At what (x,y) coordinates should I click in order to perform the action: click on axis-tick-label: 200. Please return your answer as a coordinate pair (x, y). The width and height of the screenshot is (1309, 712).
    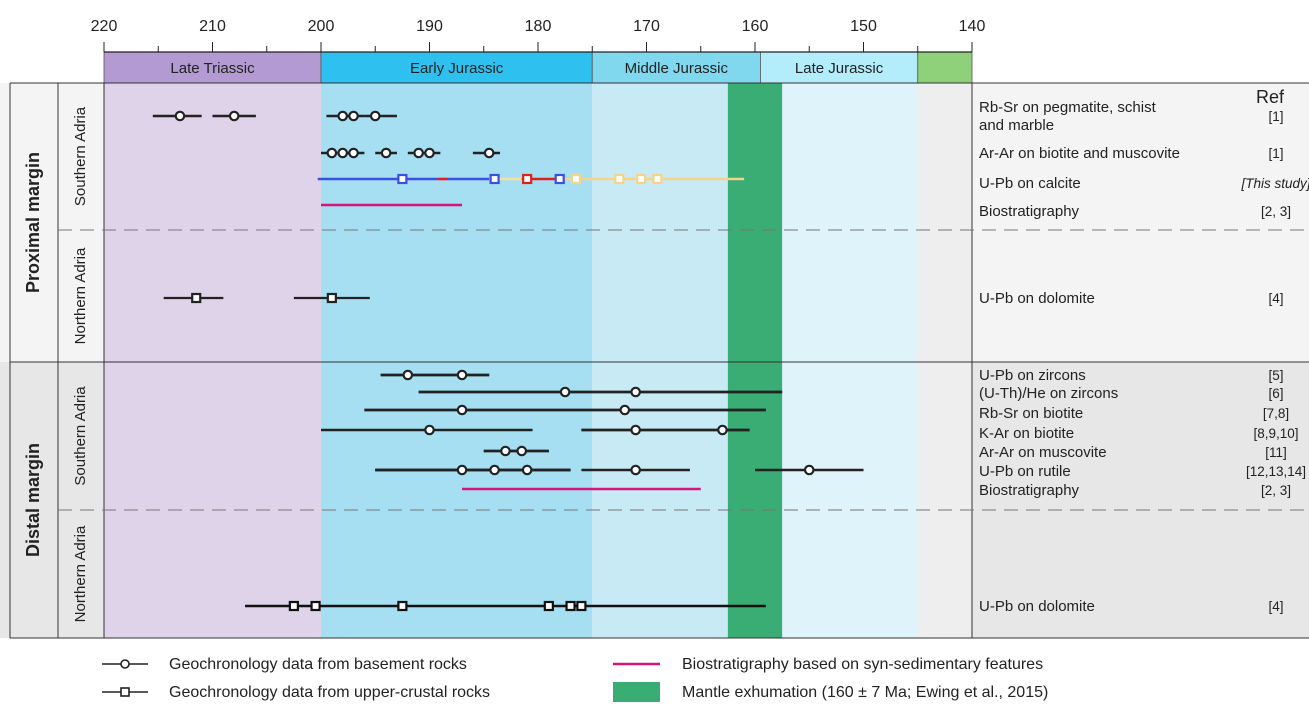
    Looking at the image, I should click on (321, 26).